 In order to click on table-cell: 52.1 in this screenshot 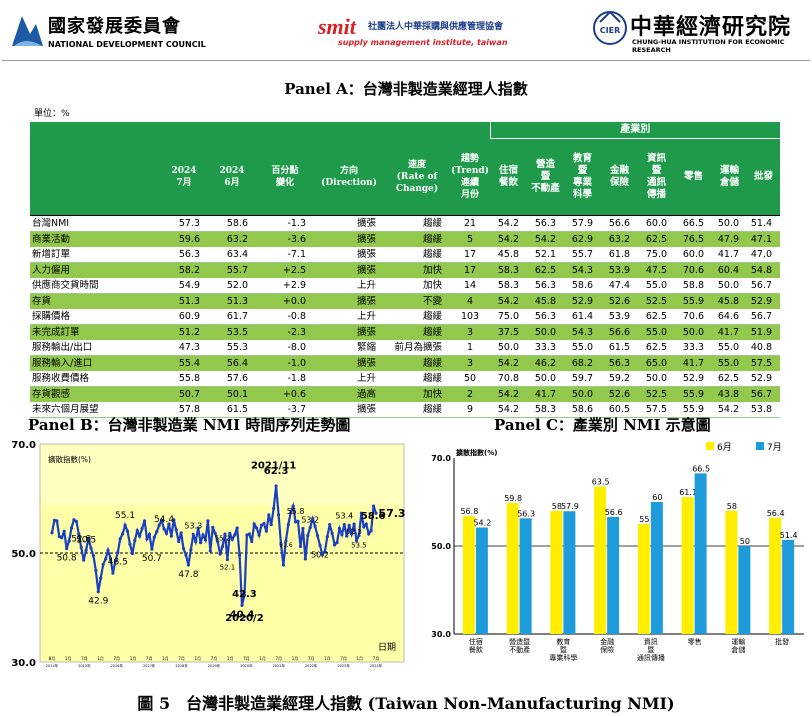, I will do `click(546, 255)`.